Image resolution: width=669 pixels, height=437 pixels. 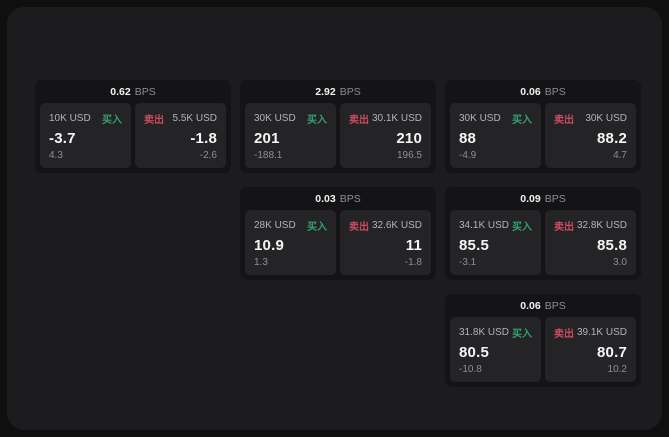 What do you see at coordinates (338, 197) in the screenshot?
I see `spread-header: 0.03 BPS` at bounding box center [338, 197].